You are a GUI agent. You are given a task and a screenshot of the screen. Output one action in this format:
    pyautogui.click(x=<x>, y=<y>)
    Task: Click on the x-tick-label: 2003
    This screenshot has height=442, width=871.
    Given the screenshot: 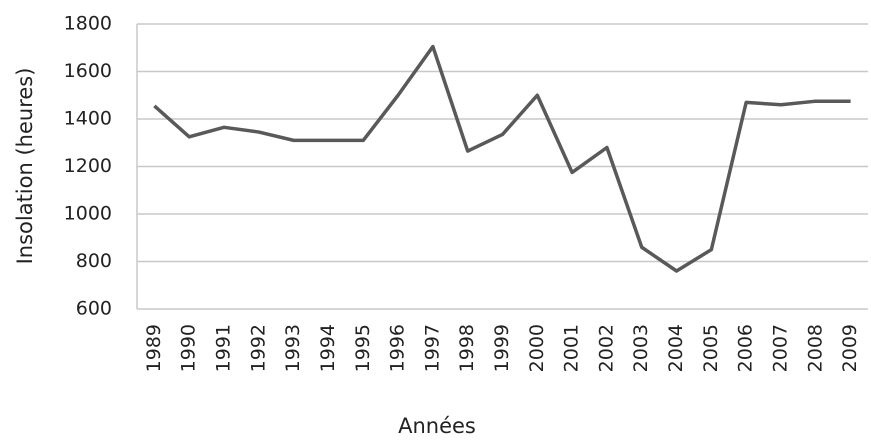 What is the action you would take?
    pyautogui.click(x=641, y=348)
    